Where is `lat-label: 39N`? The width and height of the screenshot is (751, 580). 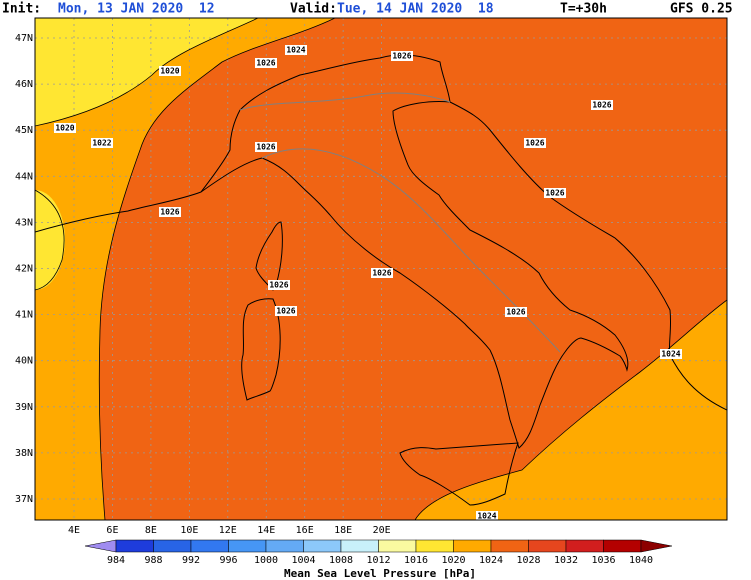
lat-label: 39N is located at coordinates (24, 407).